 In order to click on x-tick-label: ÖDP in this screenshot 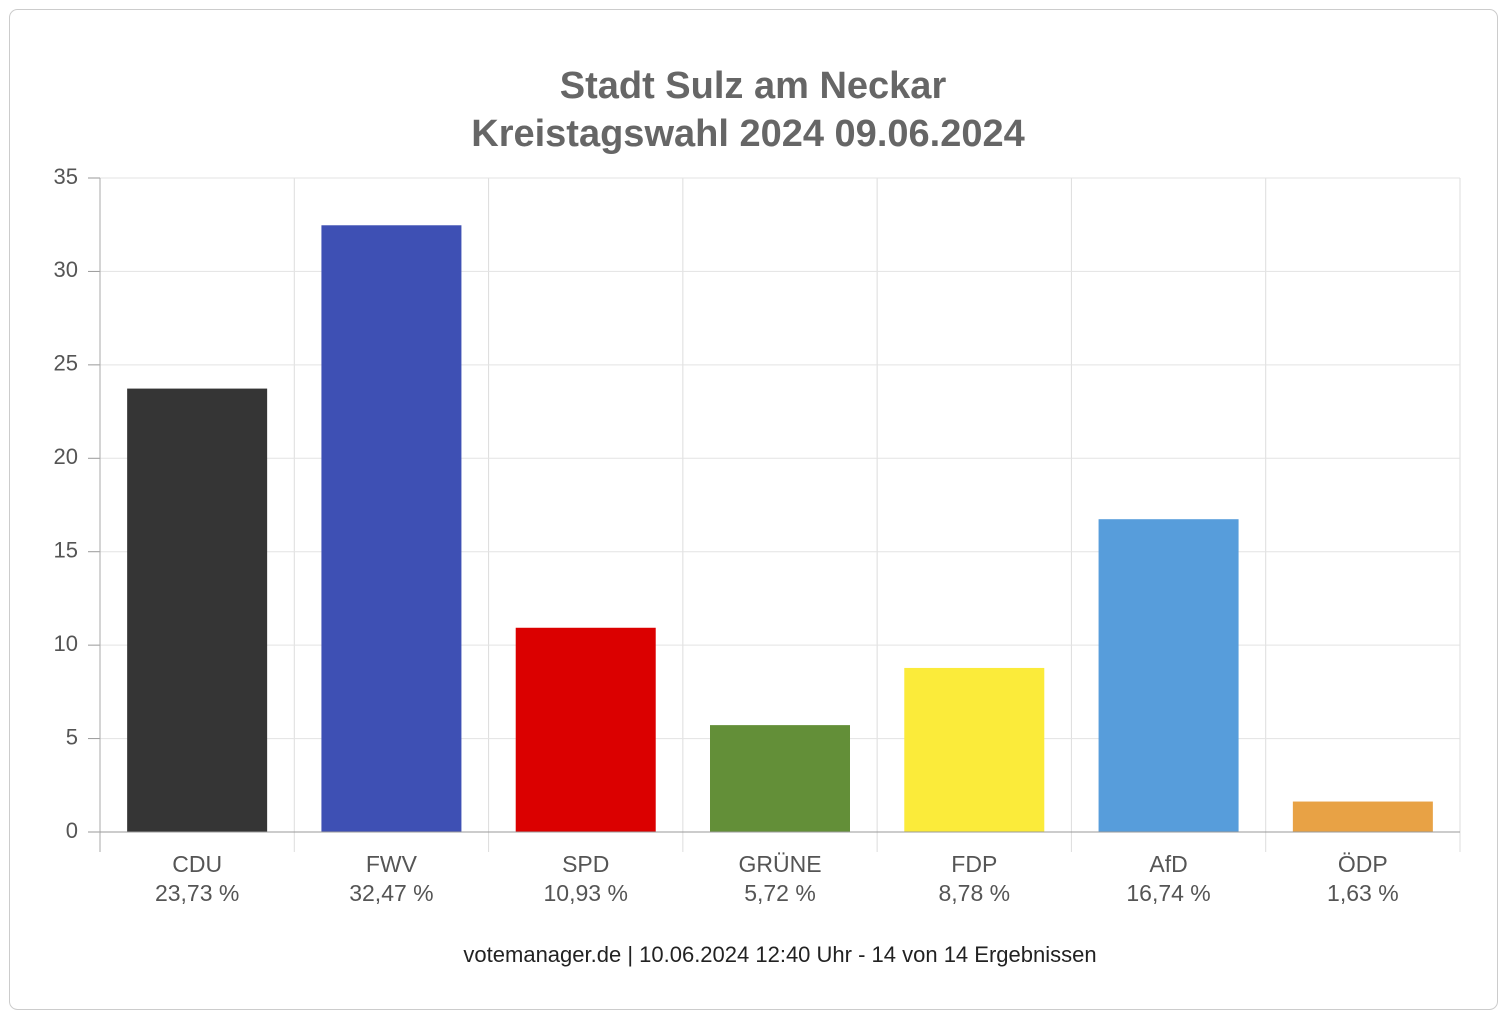, I will do `click(1363, 864)`.